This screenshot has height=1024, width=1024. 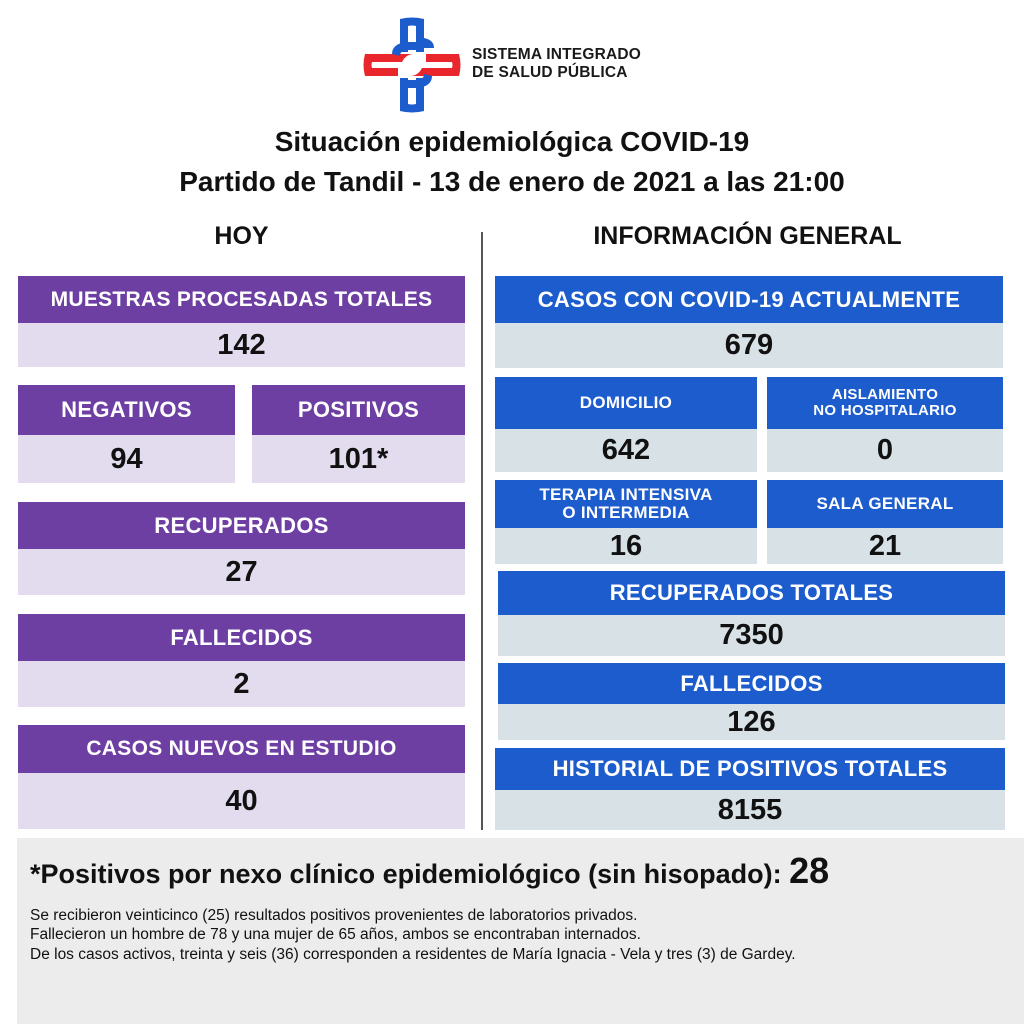 I want to click on brand-name: SISTEMA INTEGRADO DE SALUD PÚBLICA, so click(x=556, y=64).